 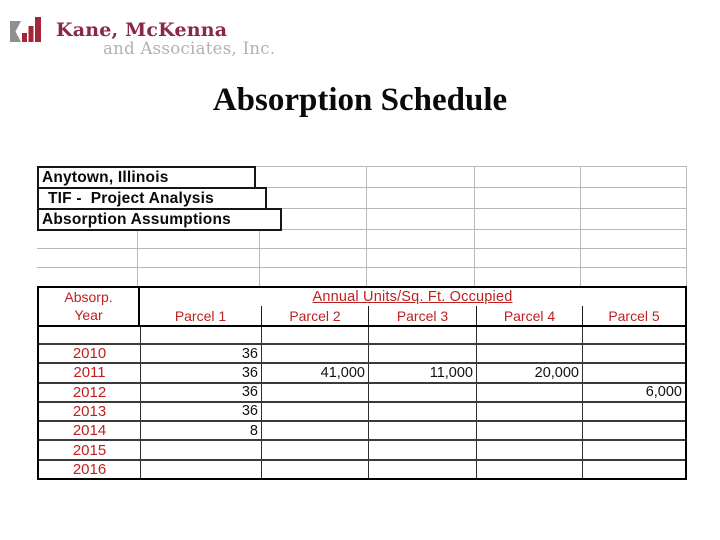 I want to click on table-row-2015: 2015, so click(x=362, y=449).